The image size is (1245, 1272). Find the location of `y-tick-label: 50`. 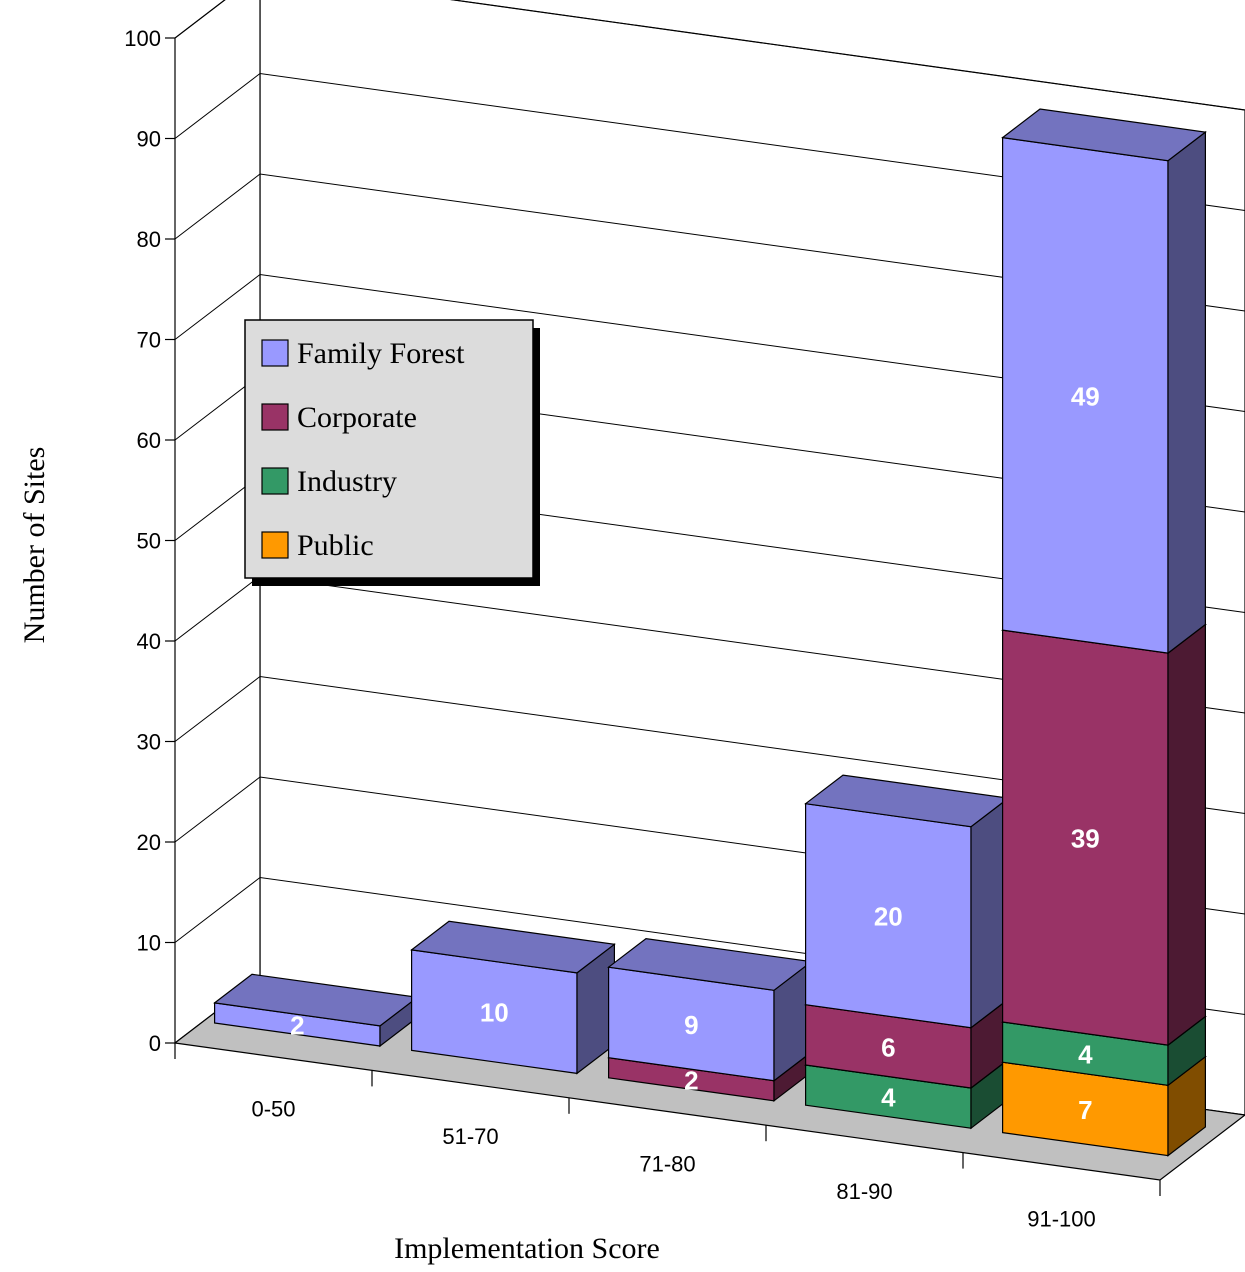

y-tick-label: 50 is located at coordinates (149, 541).